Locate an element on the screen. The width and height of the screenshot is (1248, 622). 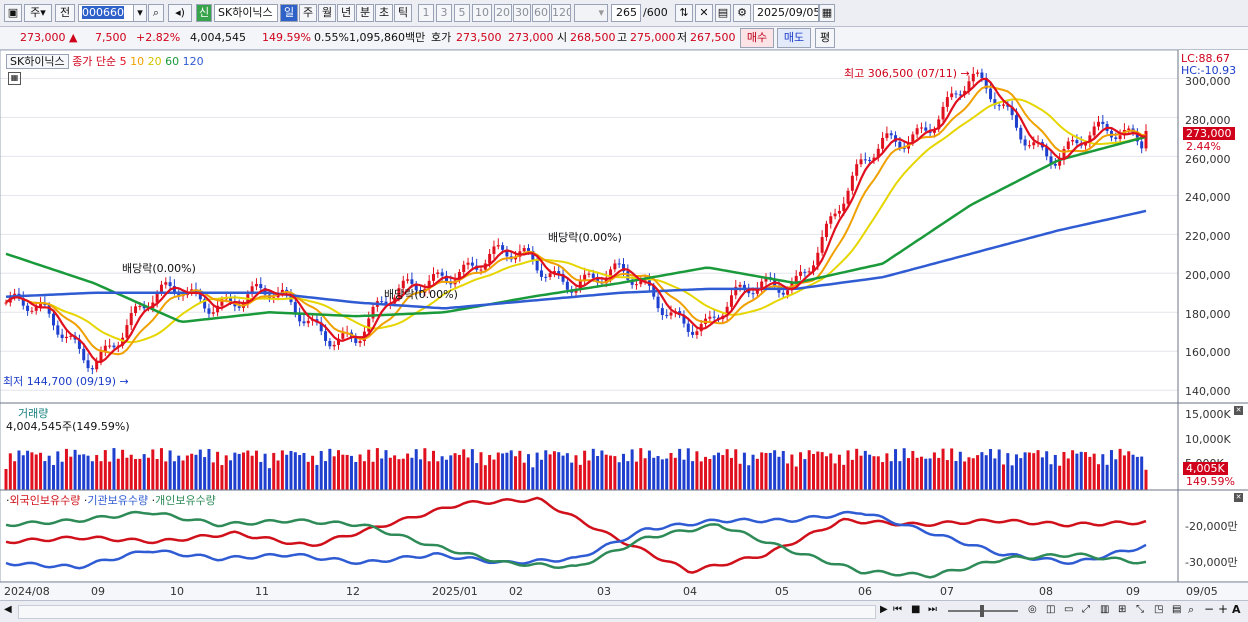
layout-icon: ▣ is located at coordinates (13, 13).